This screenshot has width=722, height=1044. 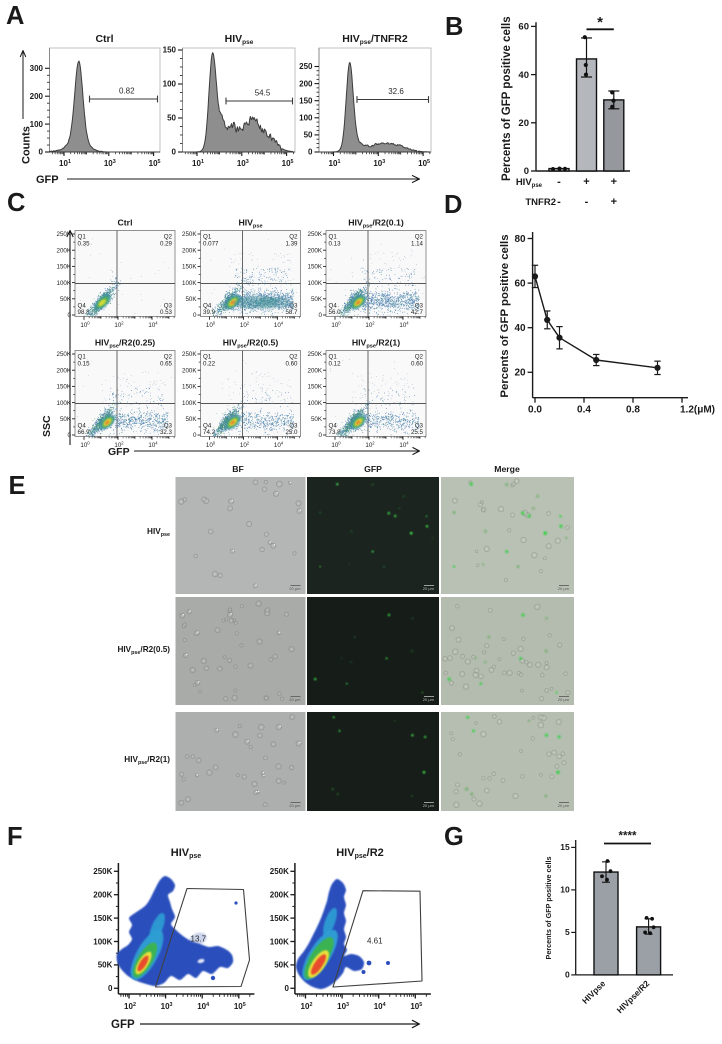 I want to click on svg-text: 0.82, so click(x=127, y=91).